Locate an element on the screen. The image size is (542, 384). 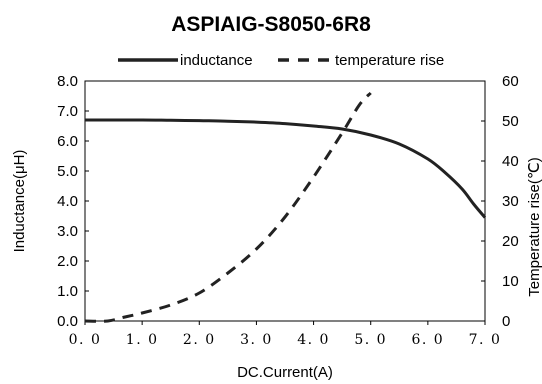
y2-tick-label: 20 is located at coordinates (510, 241).